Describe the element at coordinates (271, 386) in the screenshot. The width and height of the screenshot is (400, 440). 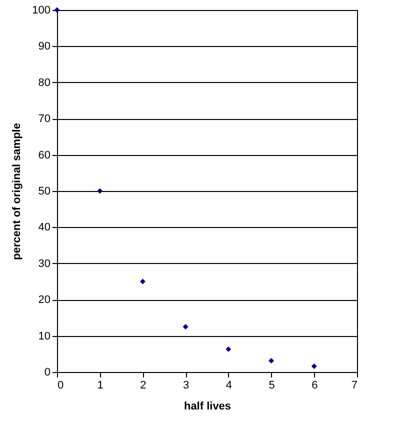
I see `x-tick-label: 5` at that location.